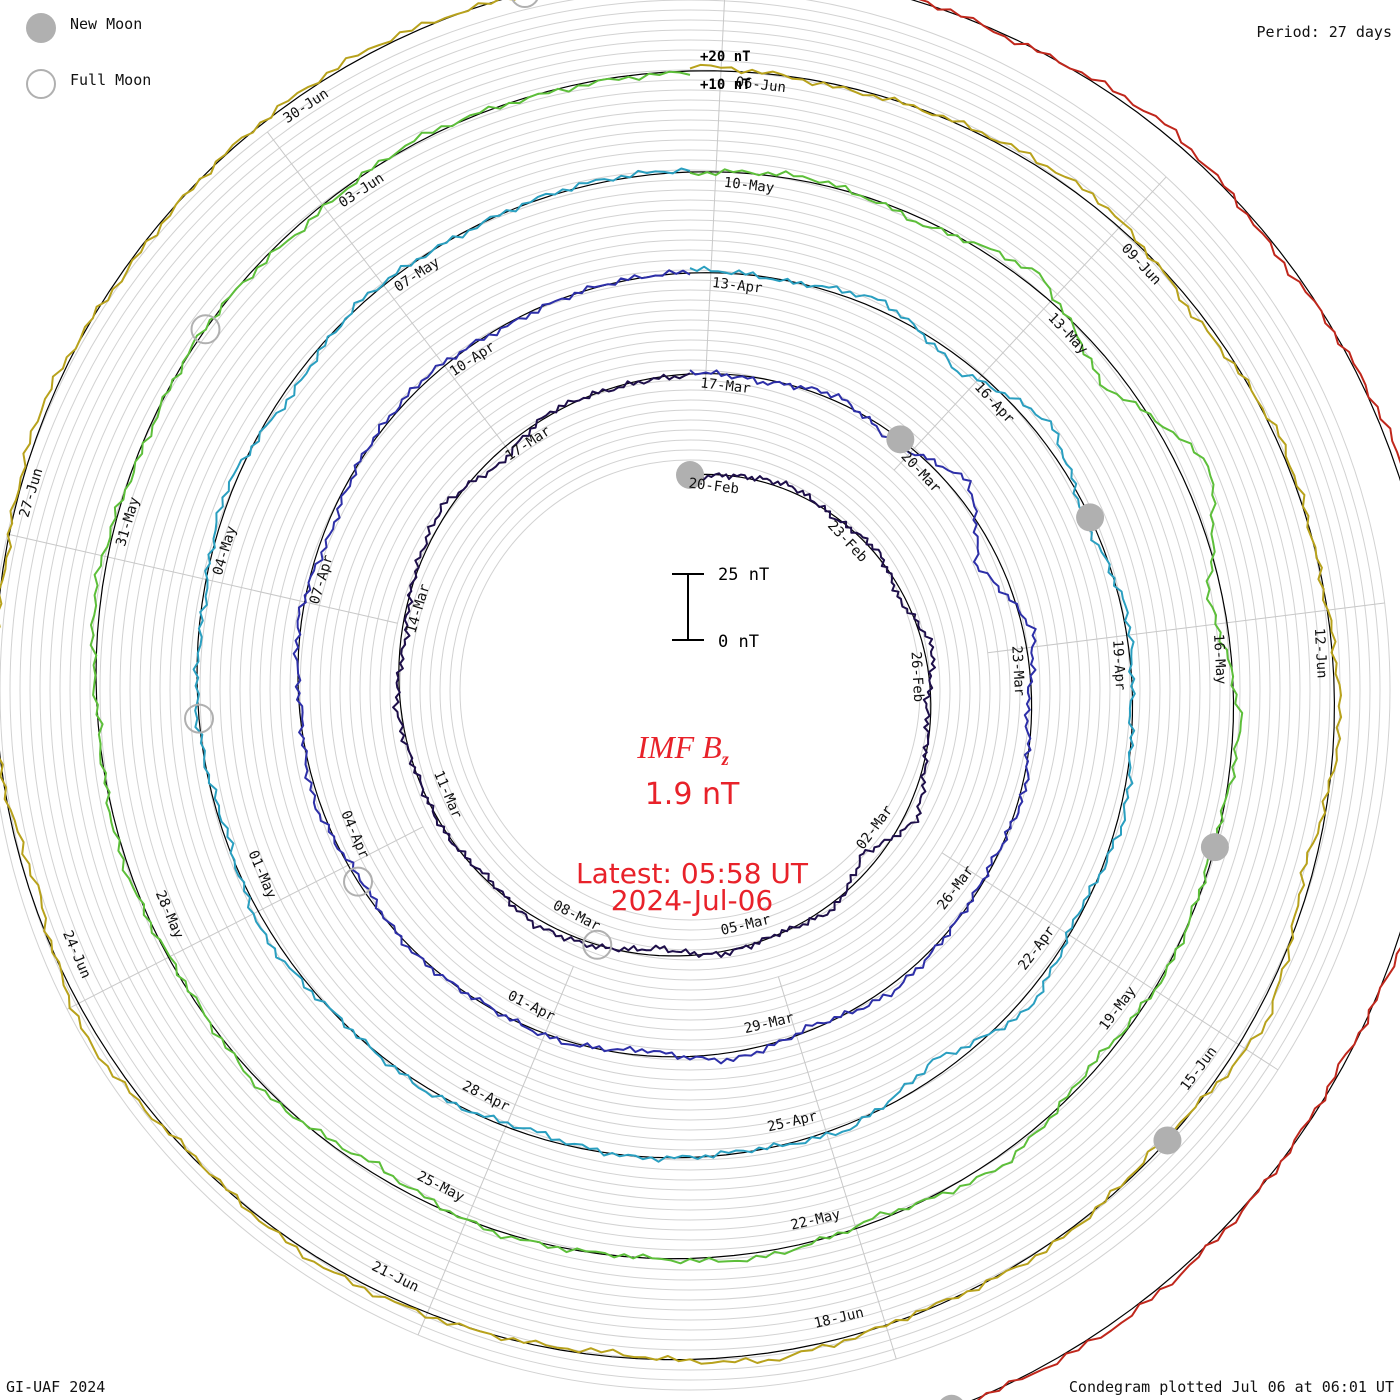 This screenshot has height=1400, width=1400. I want to click on plot-timestamp: Condegram plotted Jul 06 at 06:01 UT, so click(1231, 1387).